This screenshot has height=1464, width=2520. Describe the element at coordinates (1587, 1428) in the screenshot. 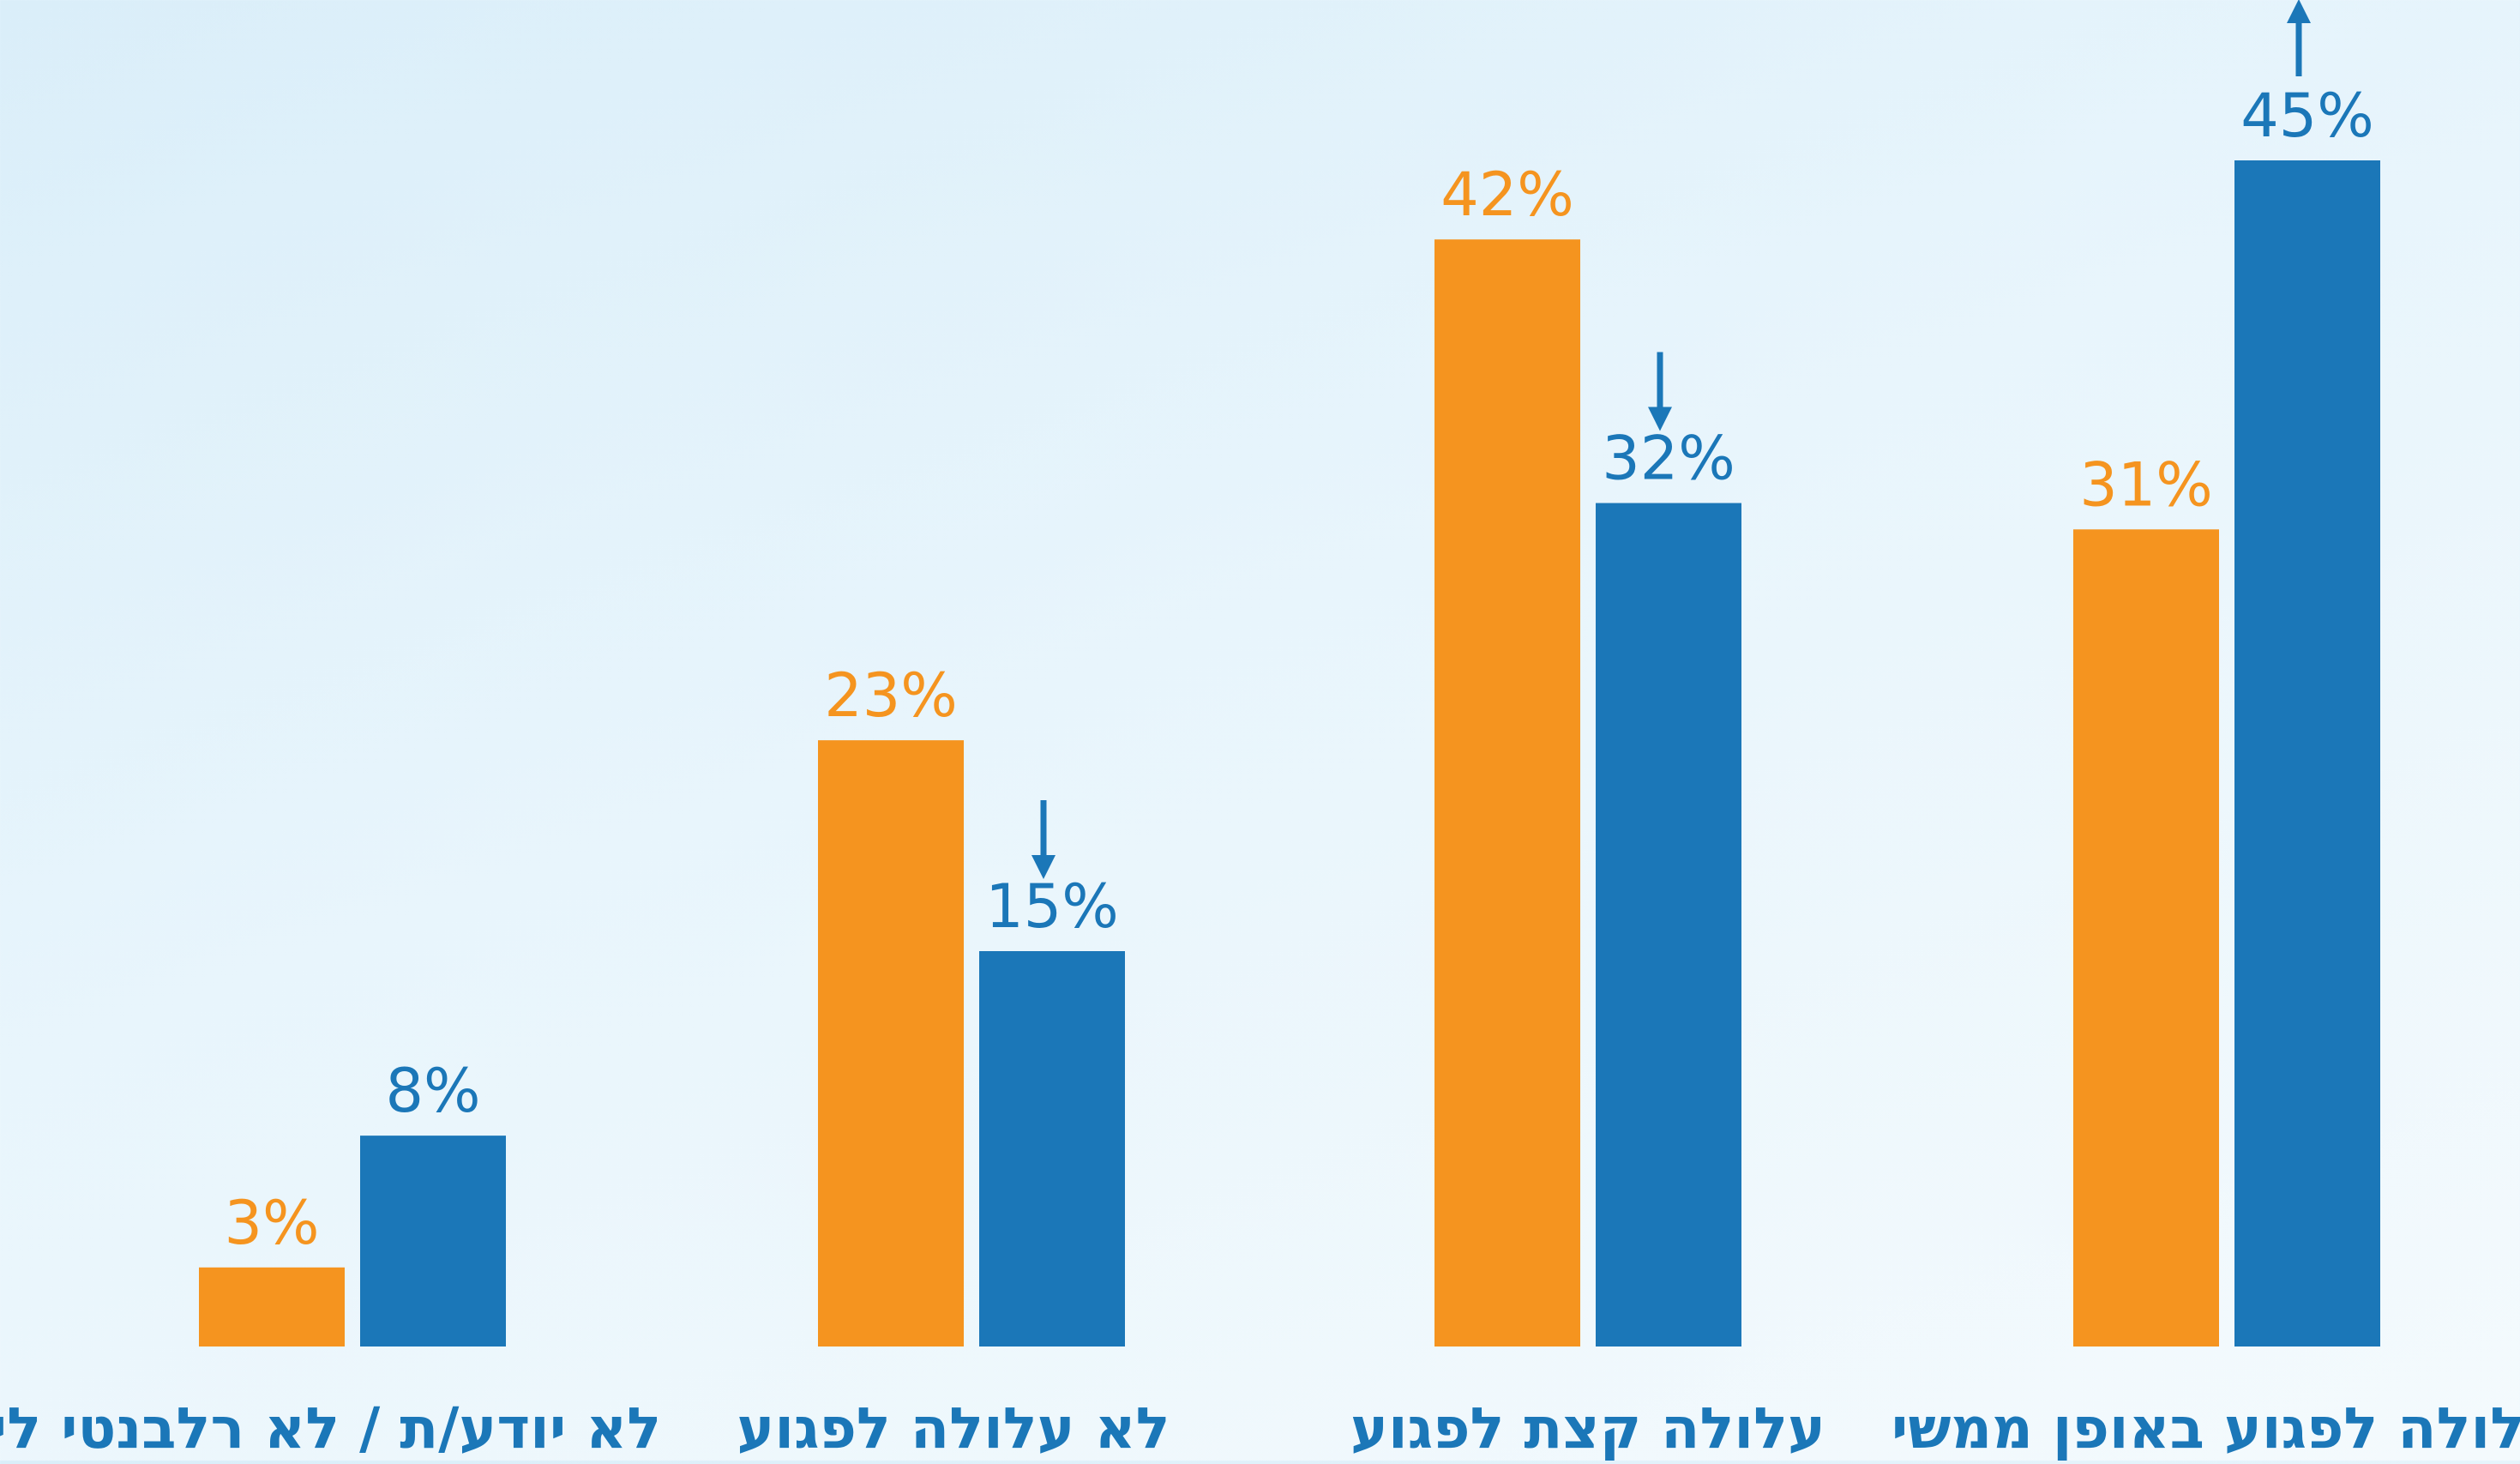

I see `category-label-2: עלולה קצת לפגוע` at that location.